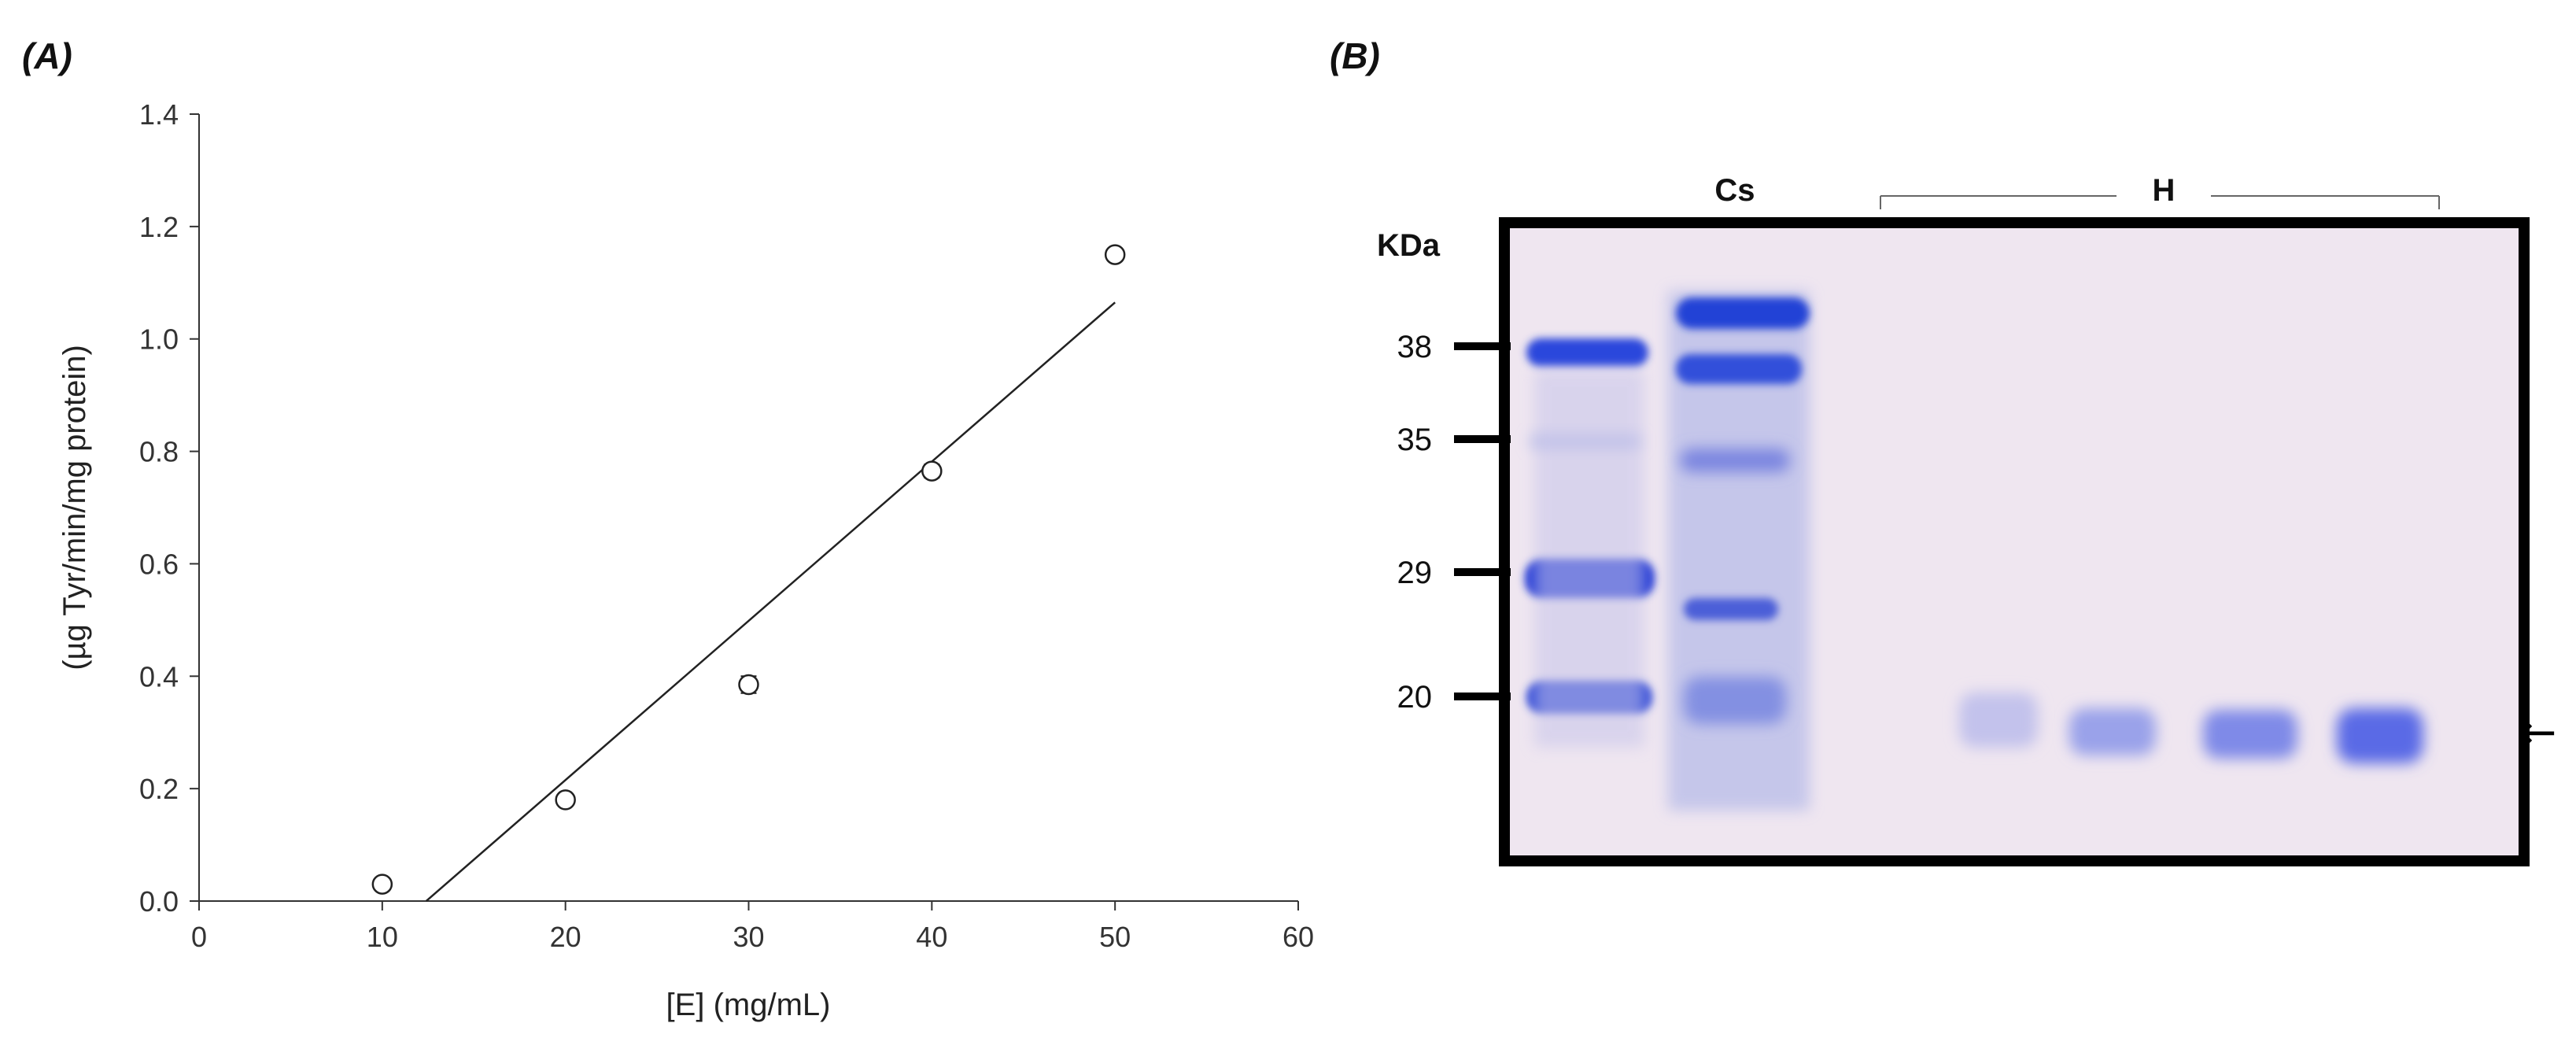  Describe the element at coordinates (1298, 937) in the screenshot. I see `x-tick-label: 60` at that location.